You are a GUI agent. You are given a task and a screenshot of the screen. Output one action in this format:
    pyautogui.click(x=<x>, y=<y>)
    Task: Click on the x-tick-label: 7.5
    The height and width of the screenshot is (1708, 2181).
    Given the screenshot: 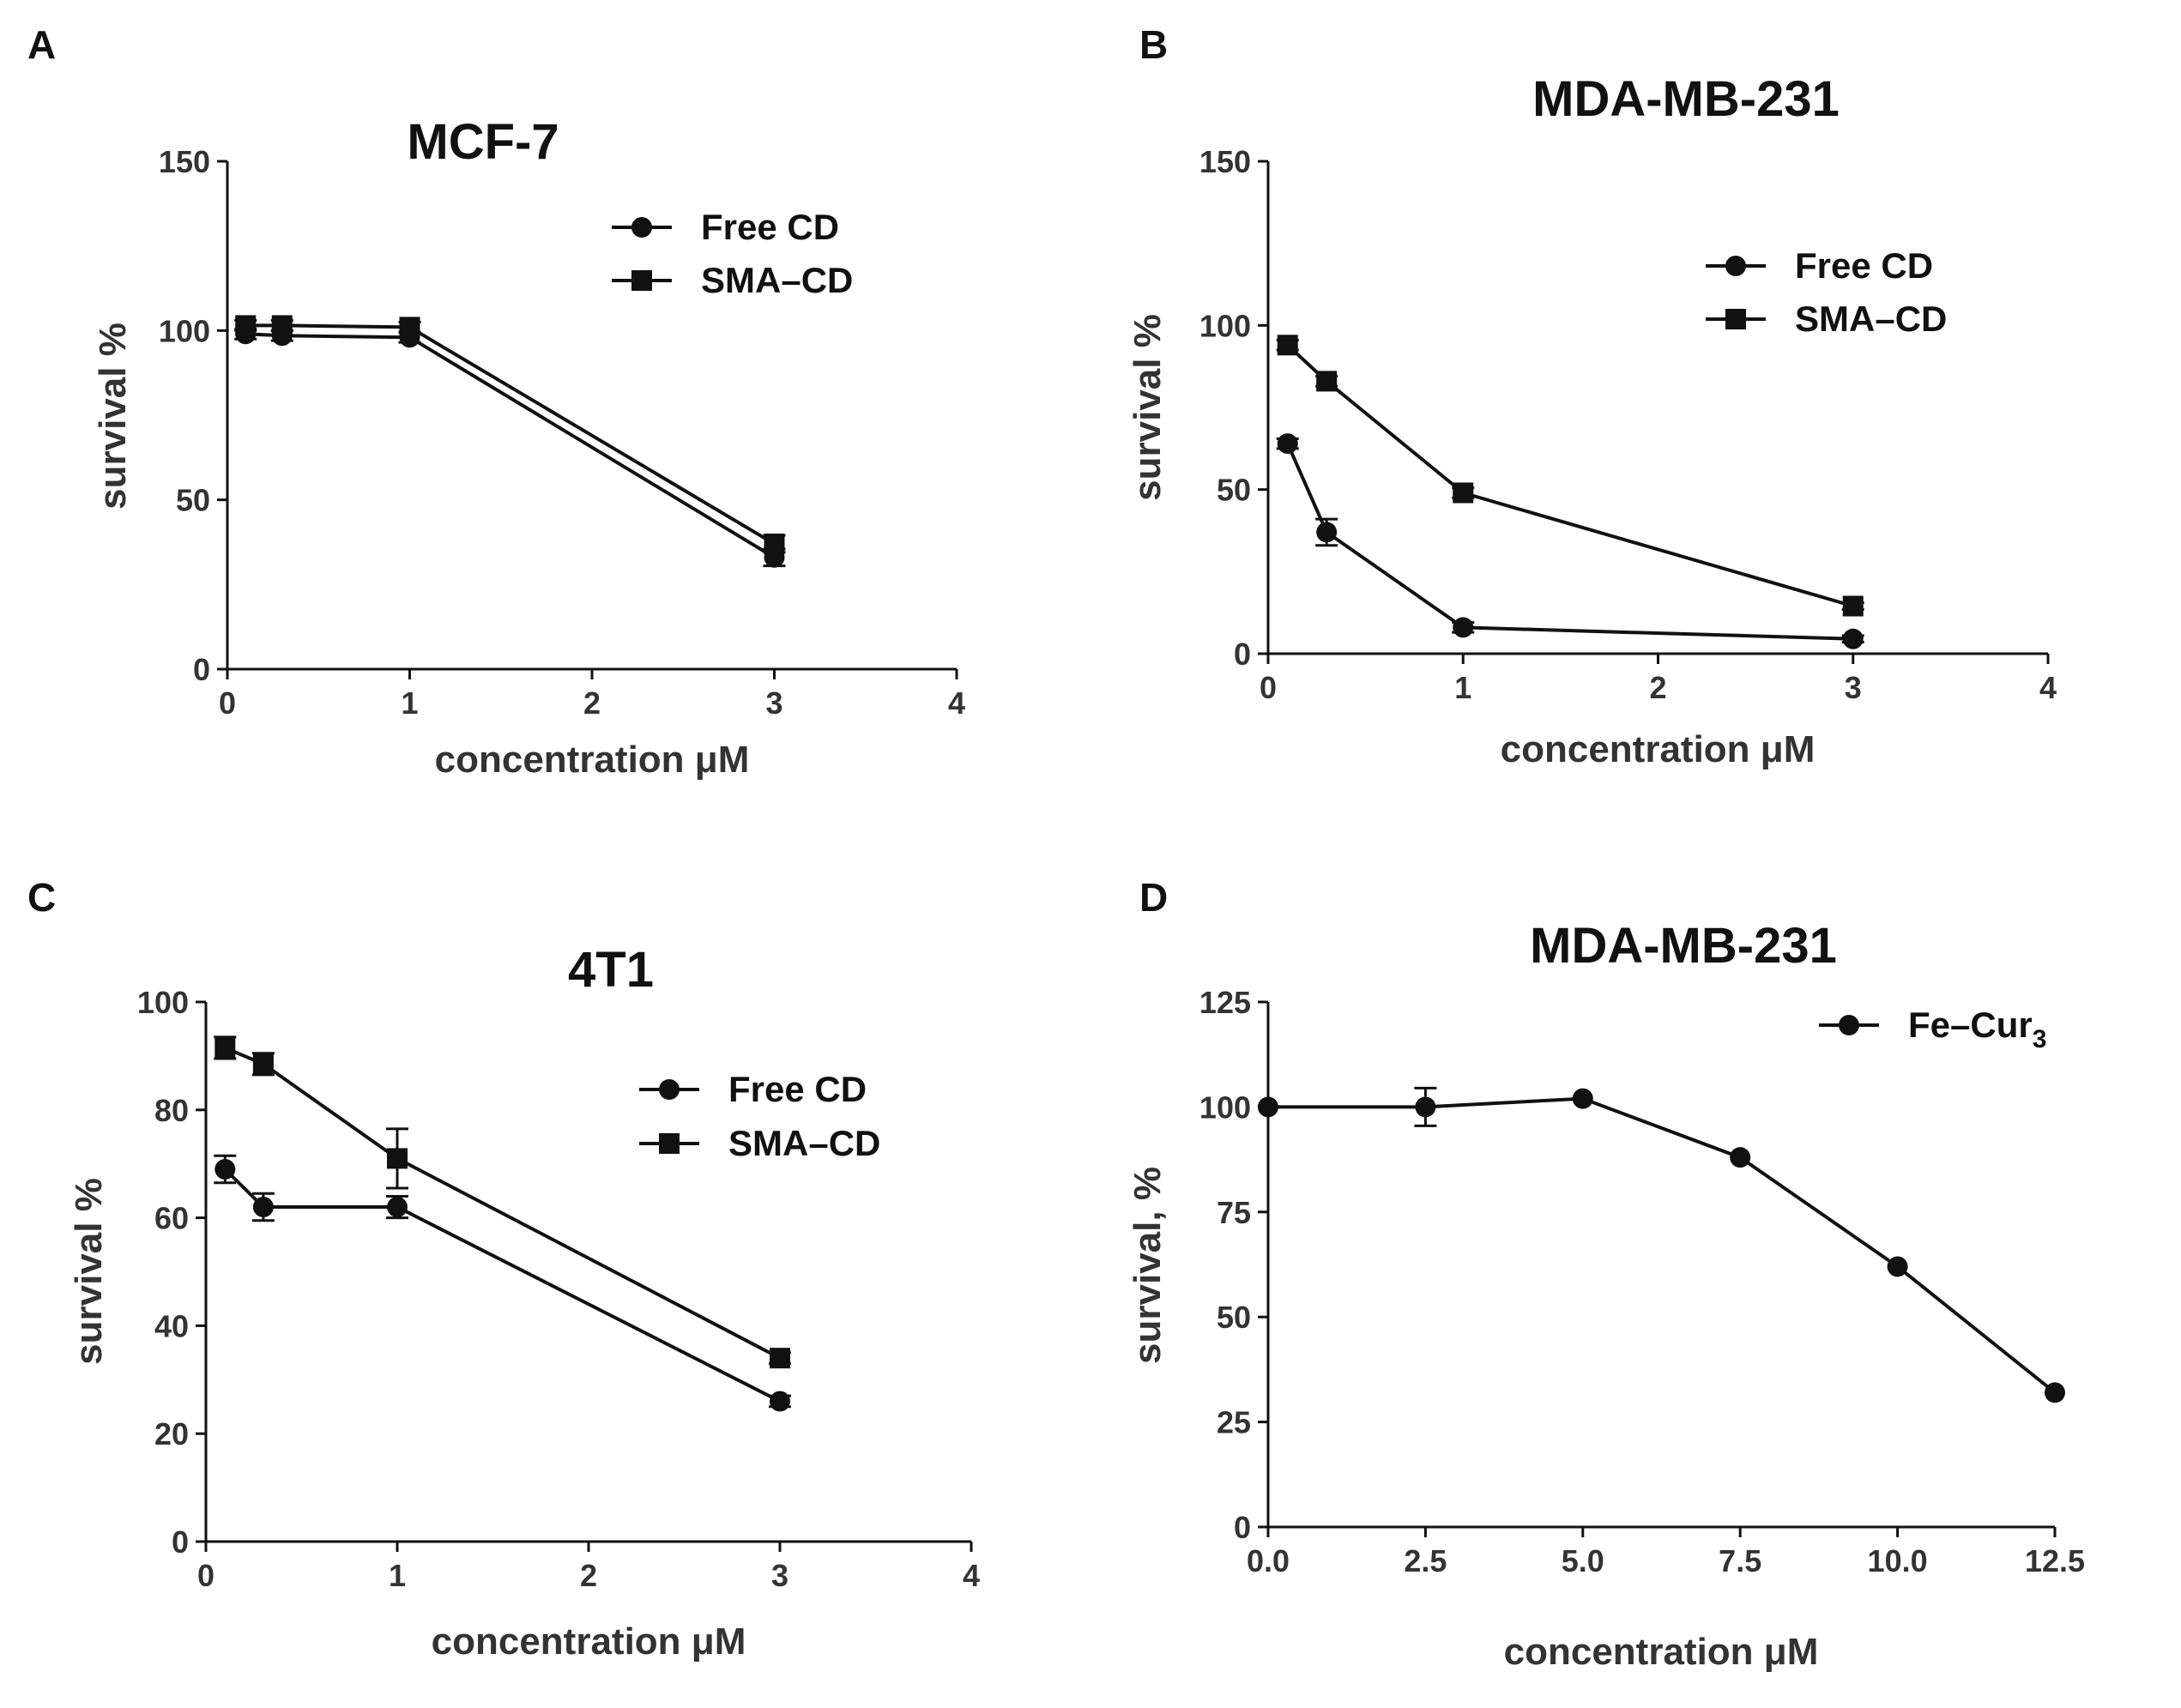 What is the action you would take?
    pyautogui.click(x=1740, y=1560)
    